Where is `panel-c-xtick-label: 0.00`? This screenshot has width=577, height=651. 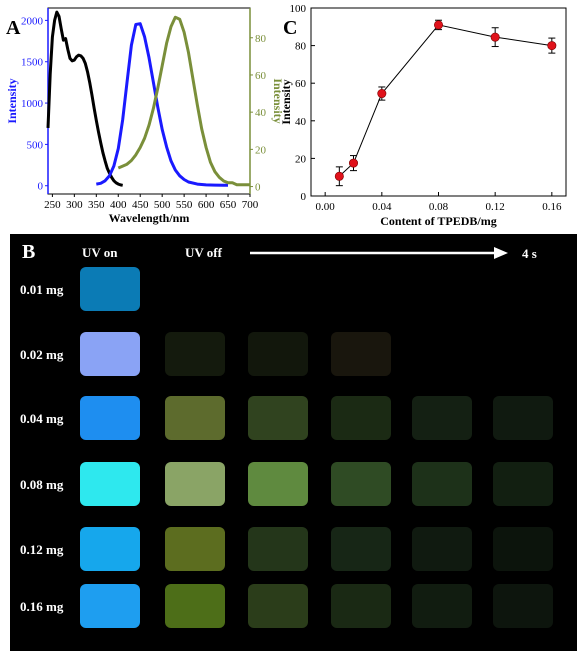
panel-c-xtick-label: 0.00 is located at coordinates (326, 207).